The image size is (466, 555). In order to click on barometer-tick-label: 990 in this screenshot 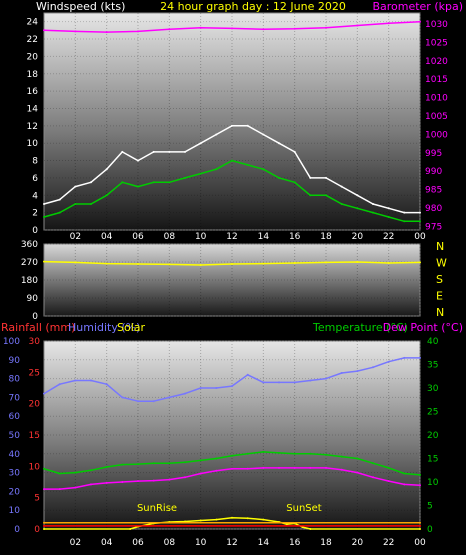, I will do `click(433, 172)`.